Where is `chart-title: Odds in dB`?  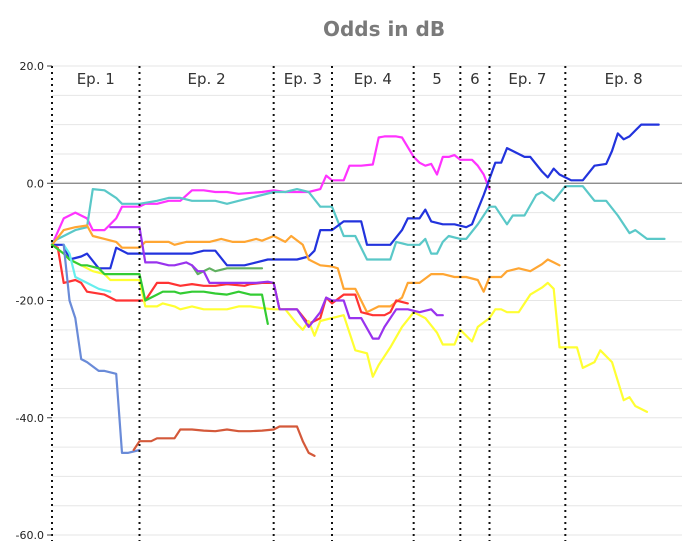
chart-title: Odds in dB is located at coordinates (384, 29).